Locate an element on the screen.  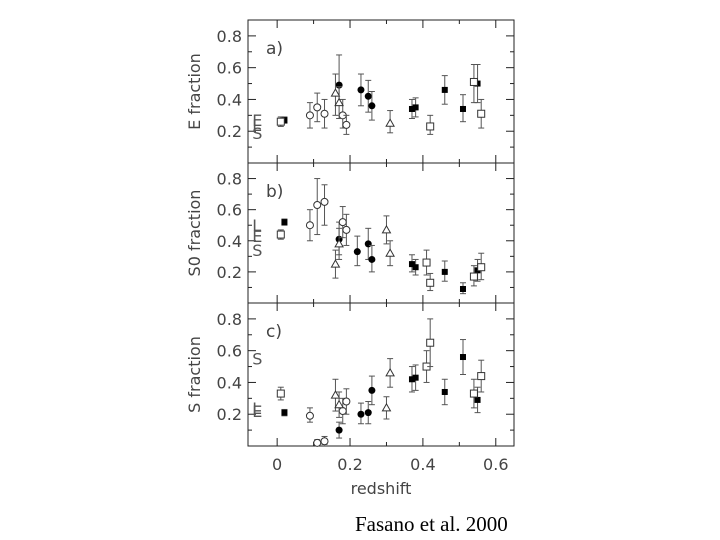
panel-label: a) is located at coordinates (274, 49).